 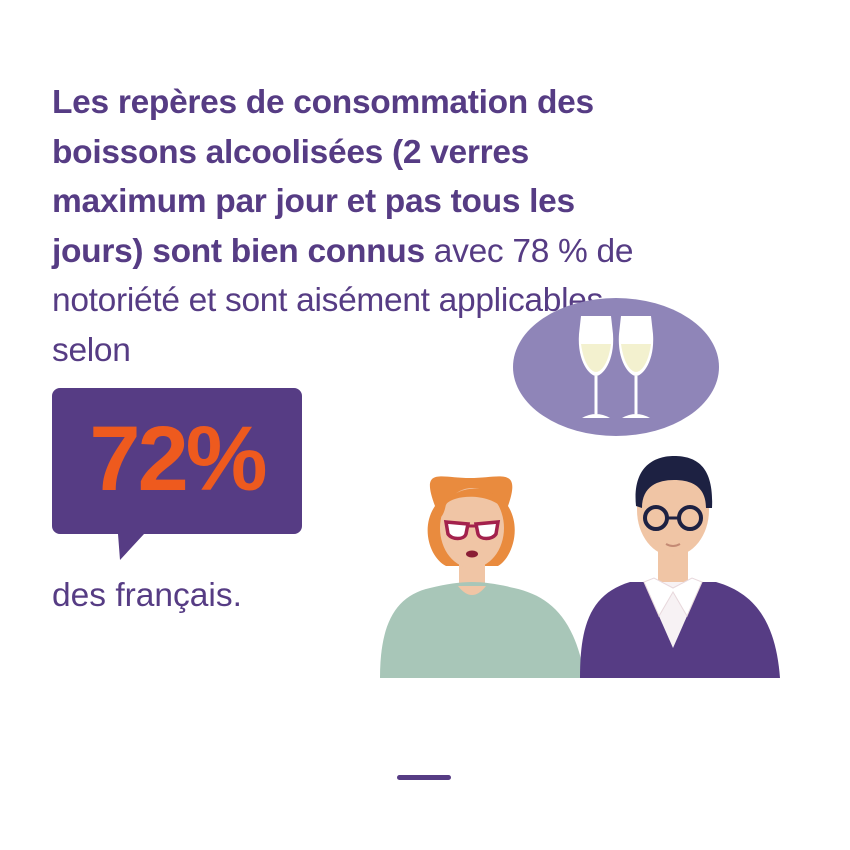 I want to click on wine-glasses-icon, so click(x=616, y=367).